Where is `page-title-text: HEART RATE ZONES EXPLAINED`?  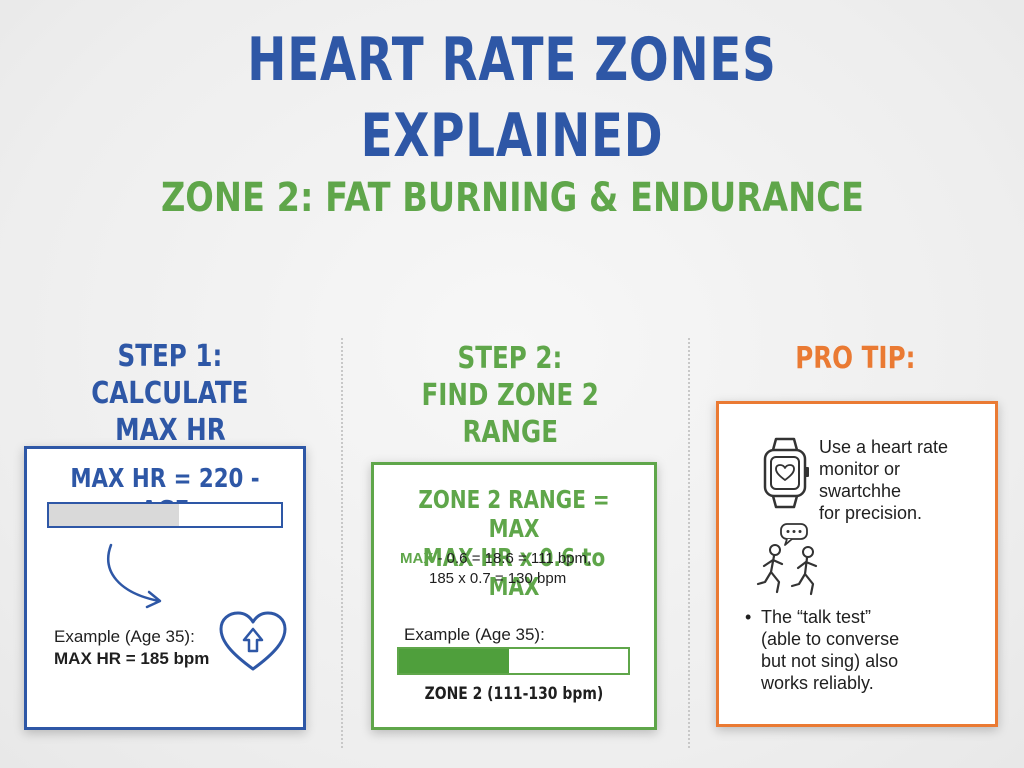 page-title-text: HEART RATE ZONES EXPLAINED is located at coordinates (512, 98).